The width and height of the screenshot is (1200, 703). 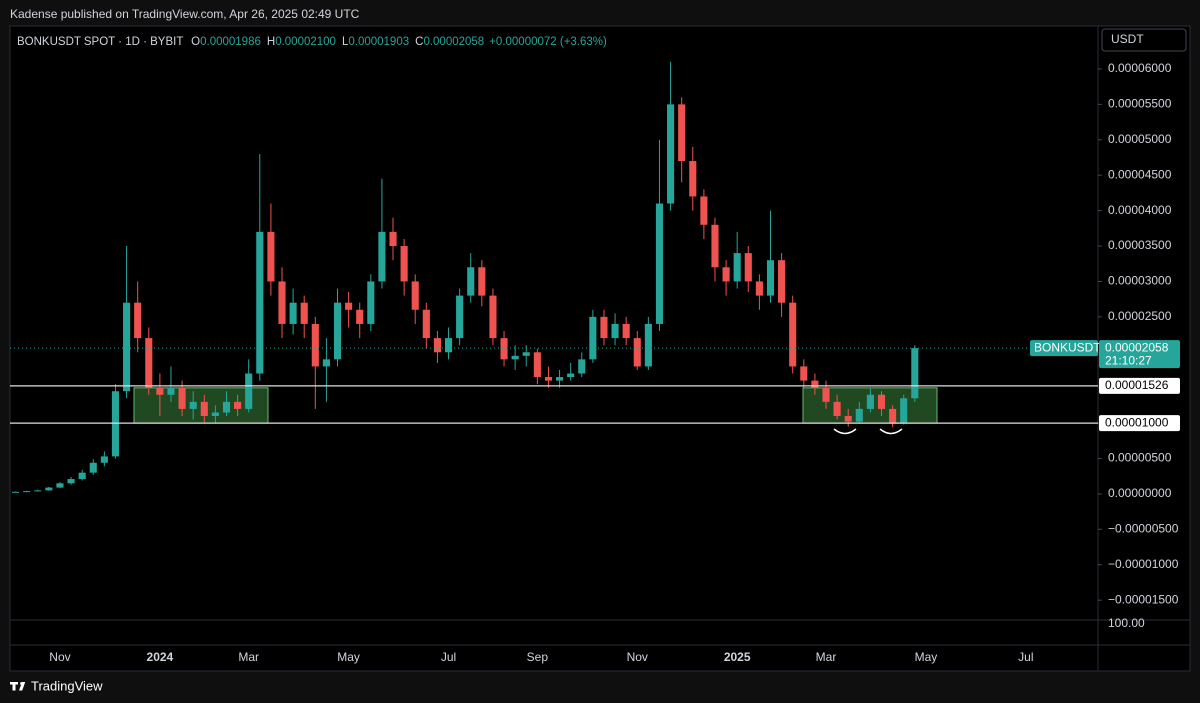 I want to click on footer-brand: TradingView, so click(x=67, y=685).